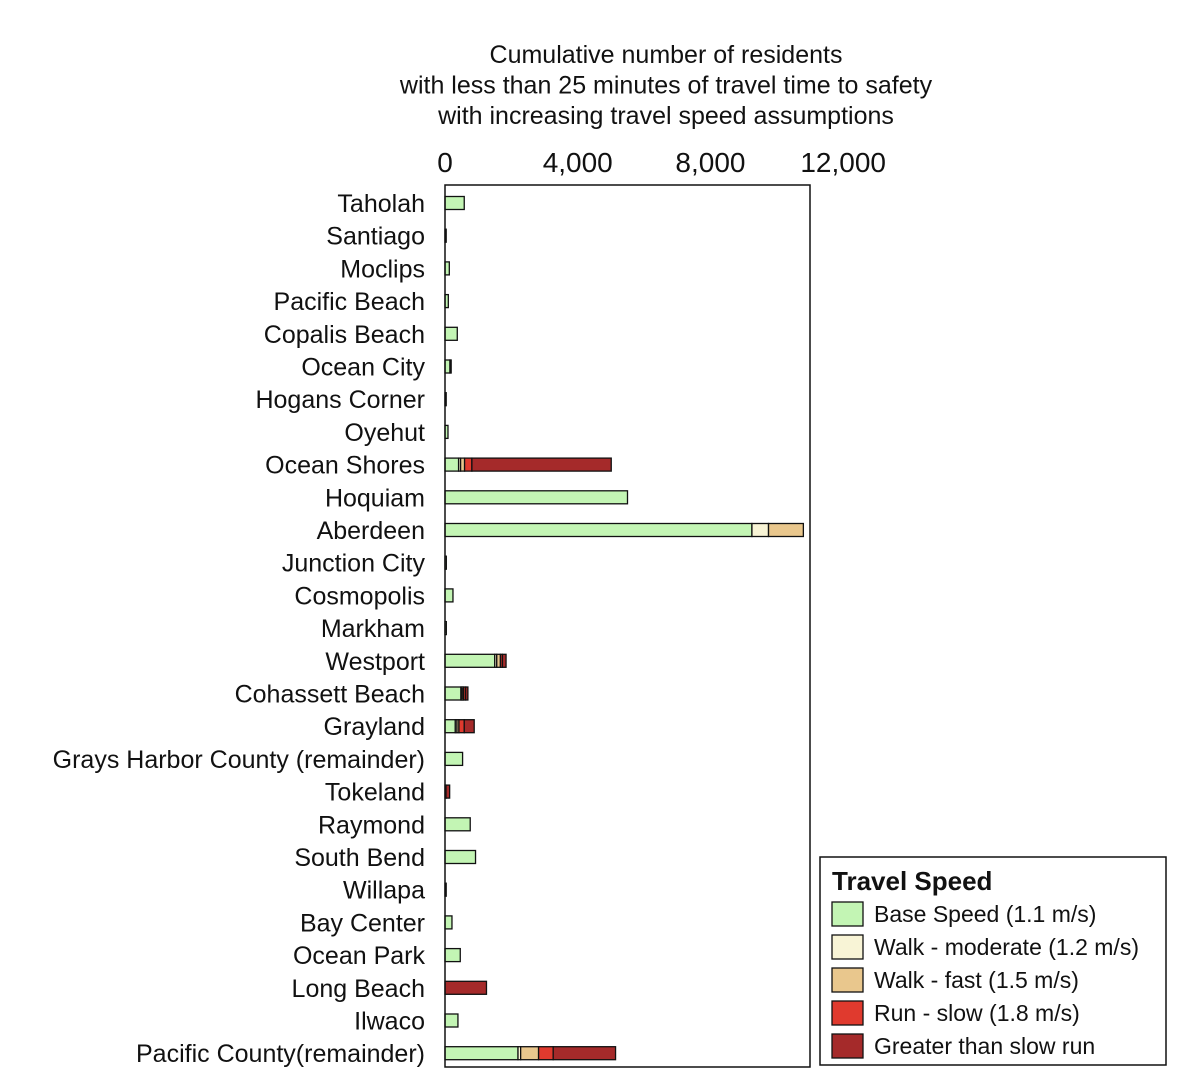 The image size is (1200, 1092). What do you see at coordinates (373, 629) in the screenshot?
I see `category-label: Markham` at bounding box center [373, 629].